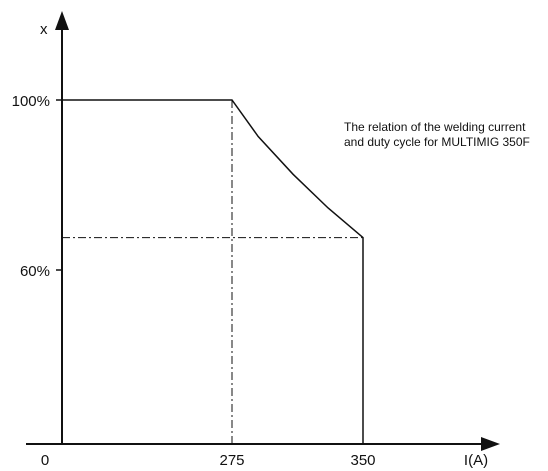  Describe the element at coordinates (435, 127) in the screenshot. I see `chart-annotation-line-1: The relation of the welding current` at that location.